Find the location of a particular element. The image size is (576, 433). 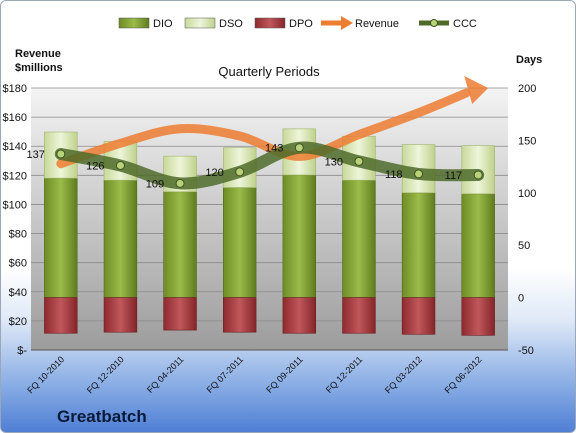

left-tick-label: $180 is located at coordinates (15, 89).